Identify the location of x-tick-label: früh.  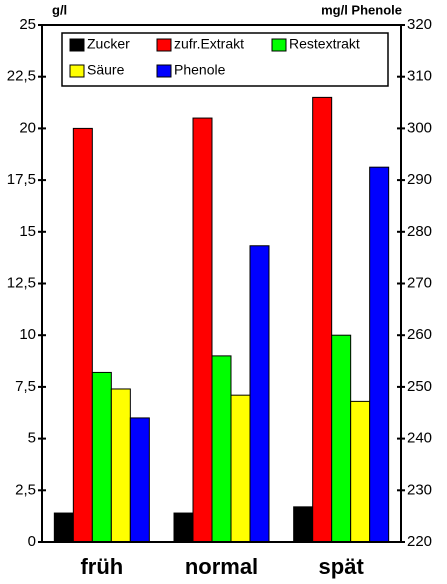
(101, 566).